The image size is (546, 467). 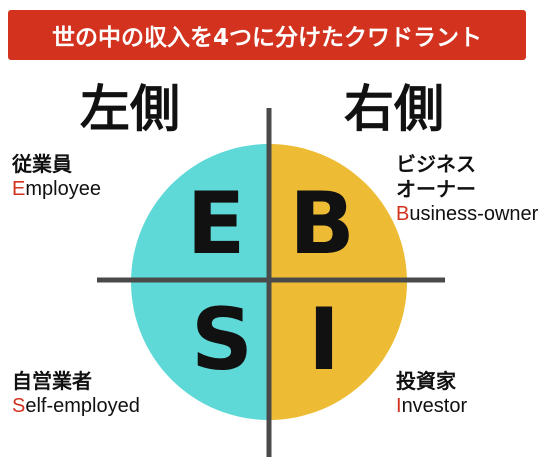 What do you see at coordinates (403, 214) in the screenshot?
I see `business-owner-initial: B` at bounding box center [403, 214].